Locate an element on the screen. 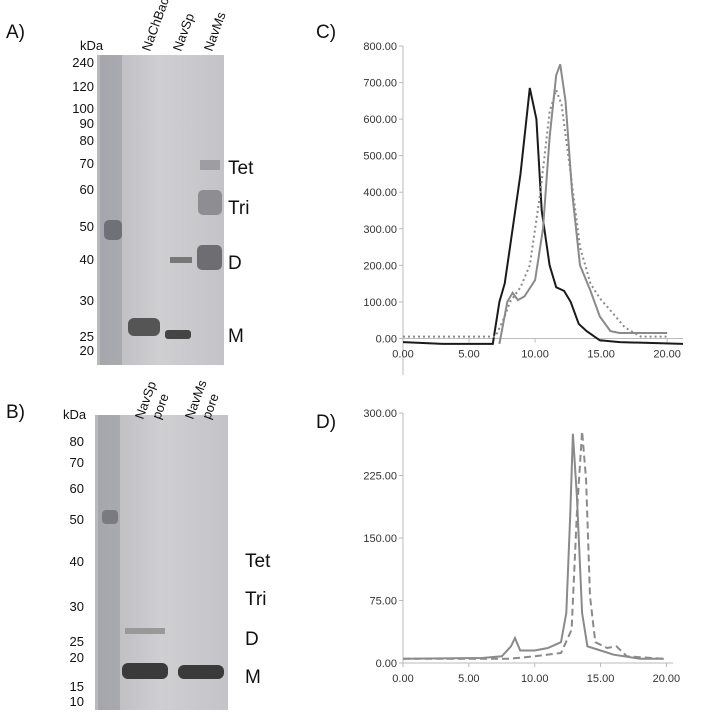 This screenshot has width=704, height=721. y-tick-label: 600.00 is located at coordinates (380, 120).